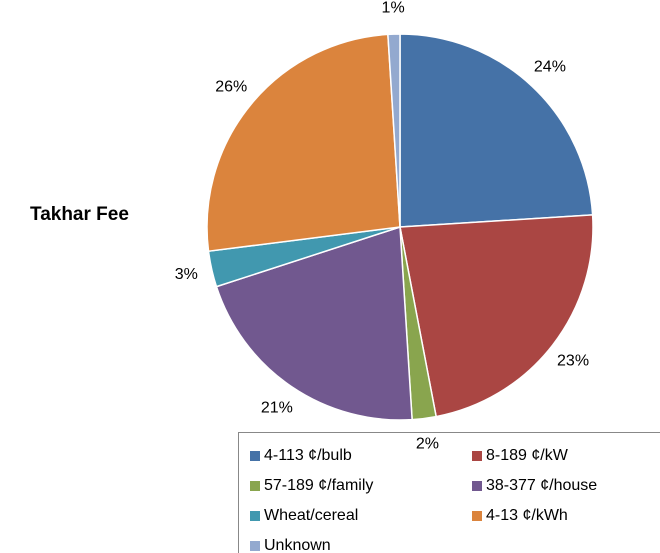 This screenshot has height=553, width=660. Describe the element at coordinates (573, 360) in the screenshot. I see `data-label: 23%` at that location.